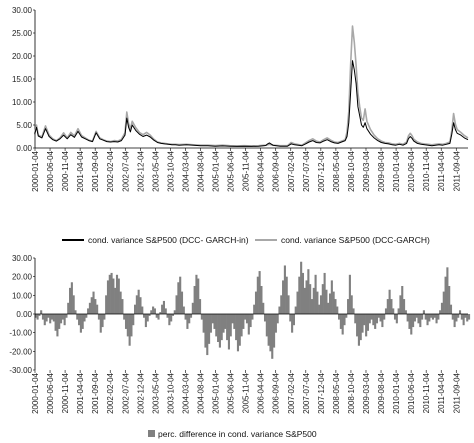 The width and height of the screenshot is (474, 443). What do you see at coordinates (22, 277) in the screenshot?
I see `y-tick-label: 20.00` at bounding box center [22, 277].